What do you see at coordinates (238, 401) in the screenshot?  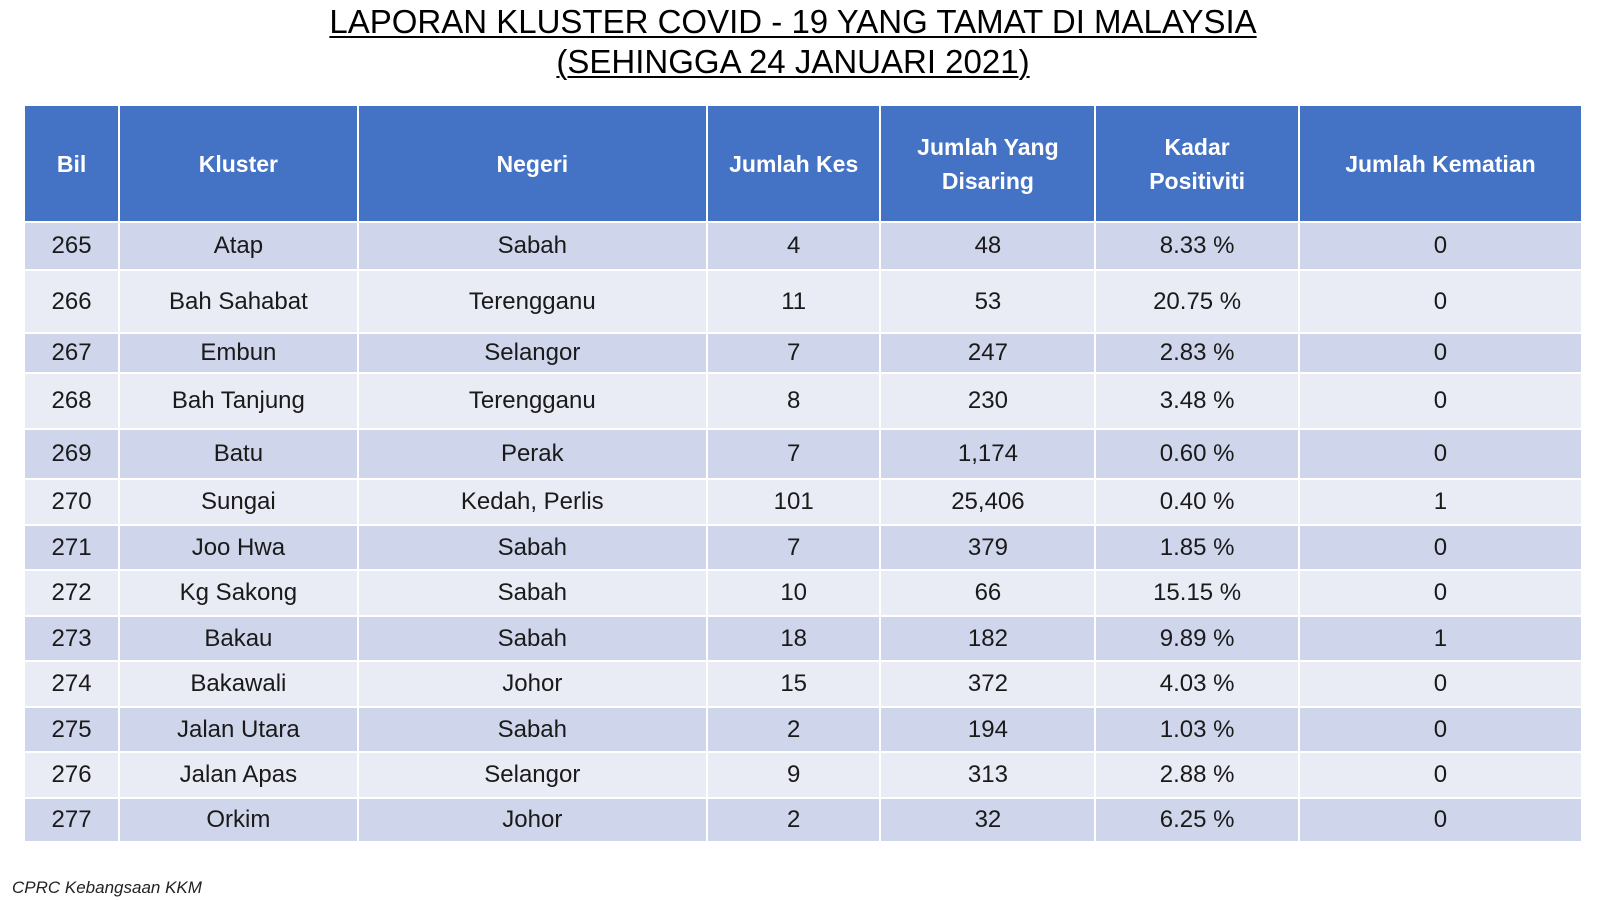 I see `cell-kluster: Bah Tanjung` at bounding box center [238, 401].